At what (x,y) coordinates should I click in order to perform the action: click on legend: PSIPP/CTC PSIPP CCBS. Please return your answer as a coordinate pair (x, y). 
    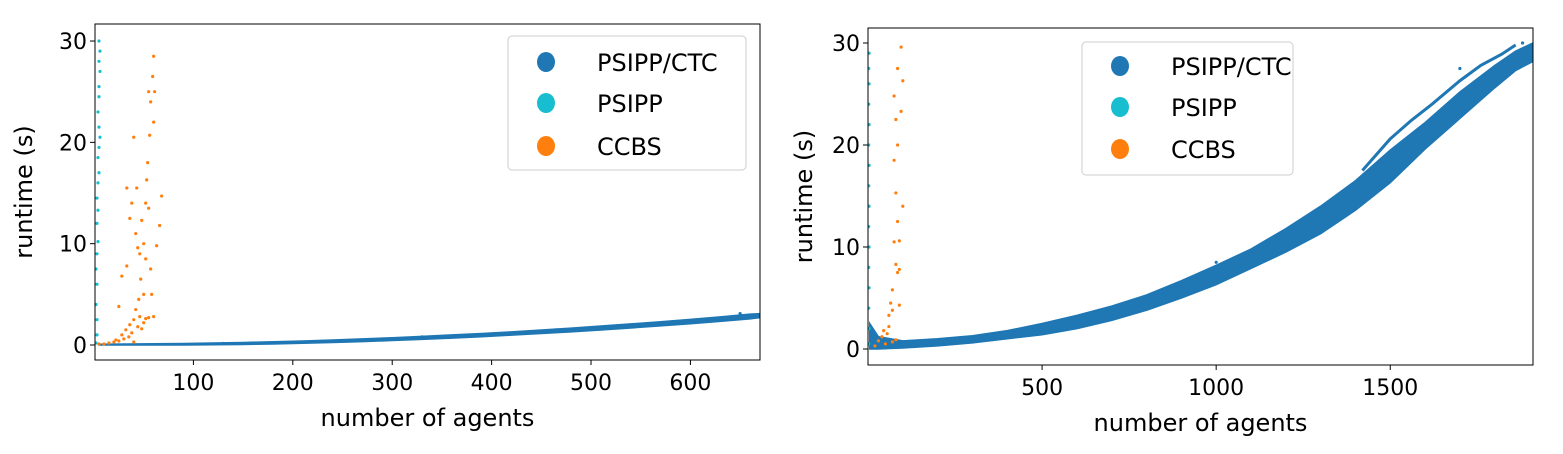
    Looking at the image, I should click on (627, 103).